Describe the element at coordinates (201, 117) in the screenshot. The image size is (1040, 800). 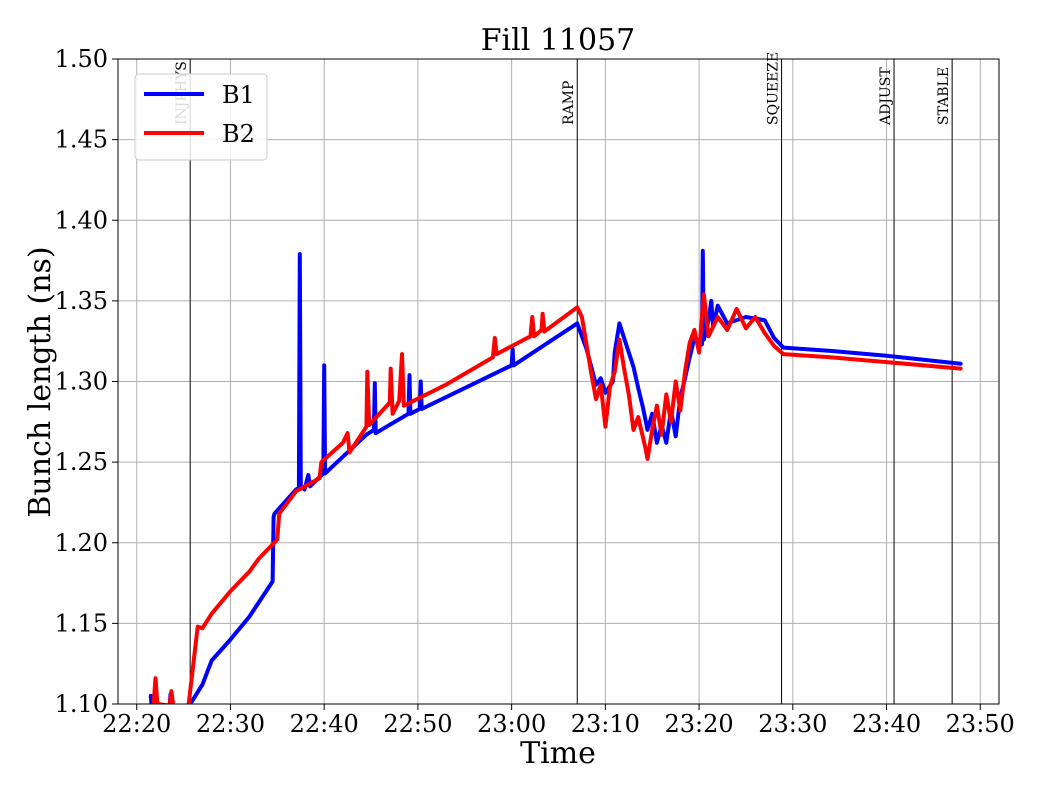
I see `legend: B1 B2` at that location.